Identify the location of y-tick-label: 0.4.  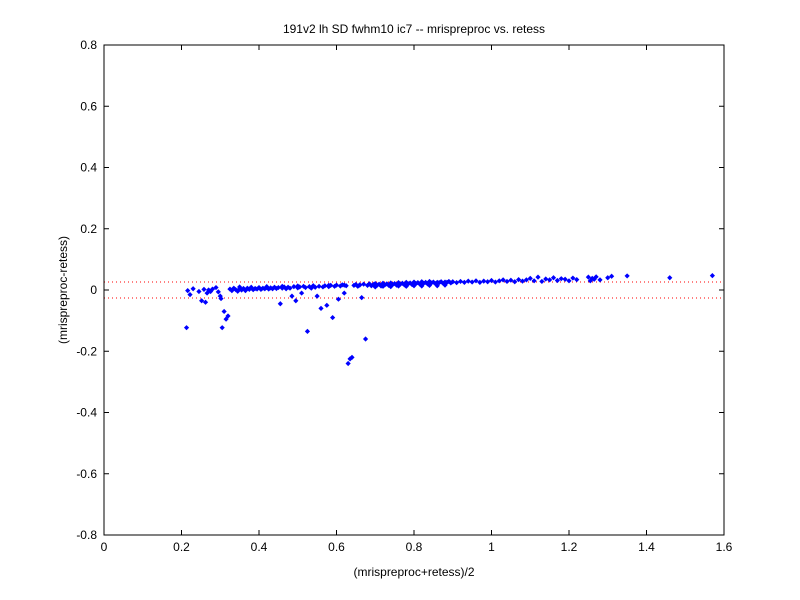
(88, 168).